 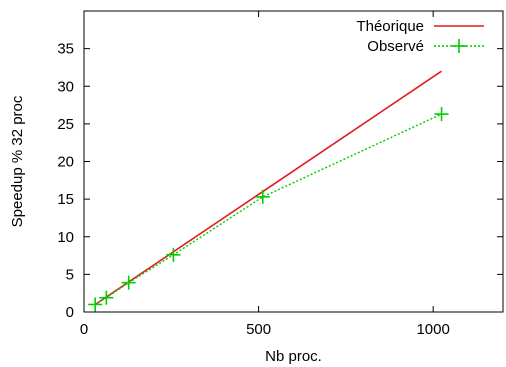 What do you see at coordinates (459, 46) in the screenshot?
I see `legend-marker-observe` at bounding box center [459, 46].